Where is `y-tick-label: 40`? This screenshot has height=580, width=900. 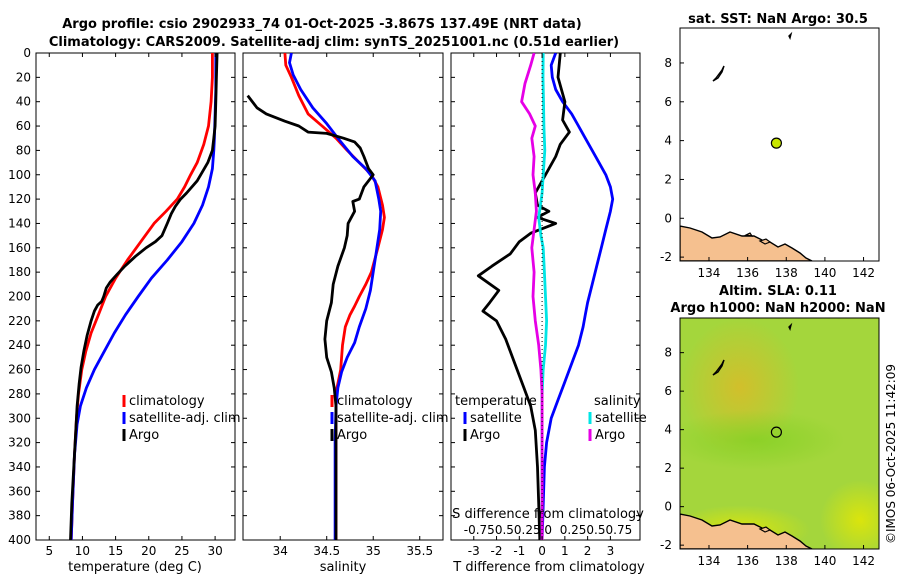
y-tick-label: 40 is located at coordinates (23, 102).